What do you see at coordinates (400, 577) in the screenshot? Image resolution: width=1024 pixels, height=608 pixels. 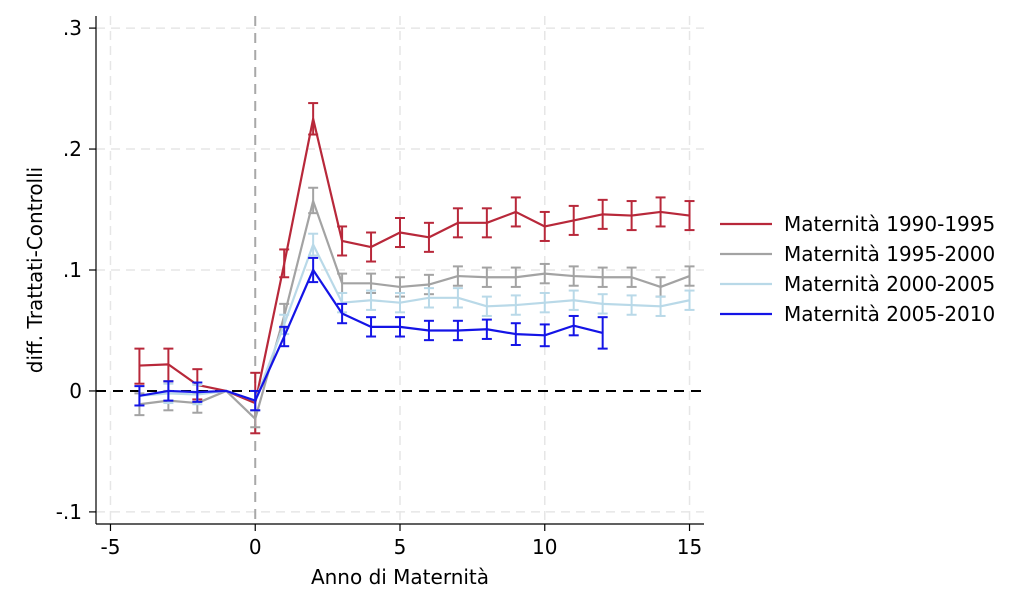 I see `x-axis-title: Anno di Maternità` at bounding box center [400, 577].